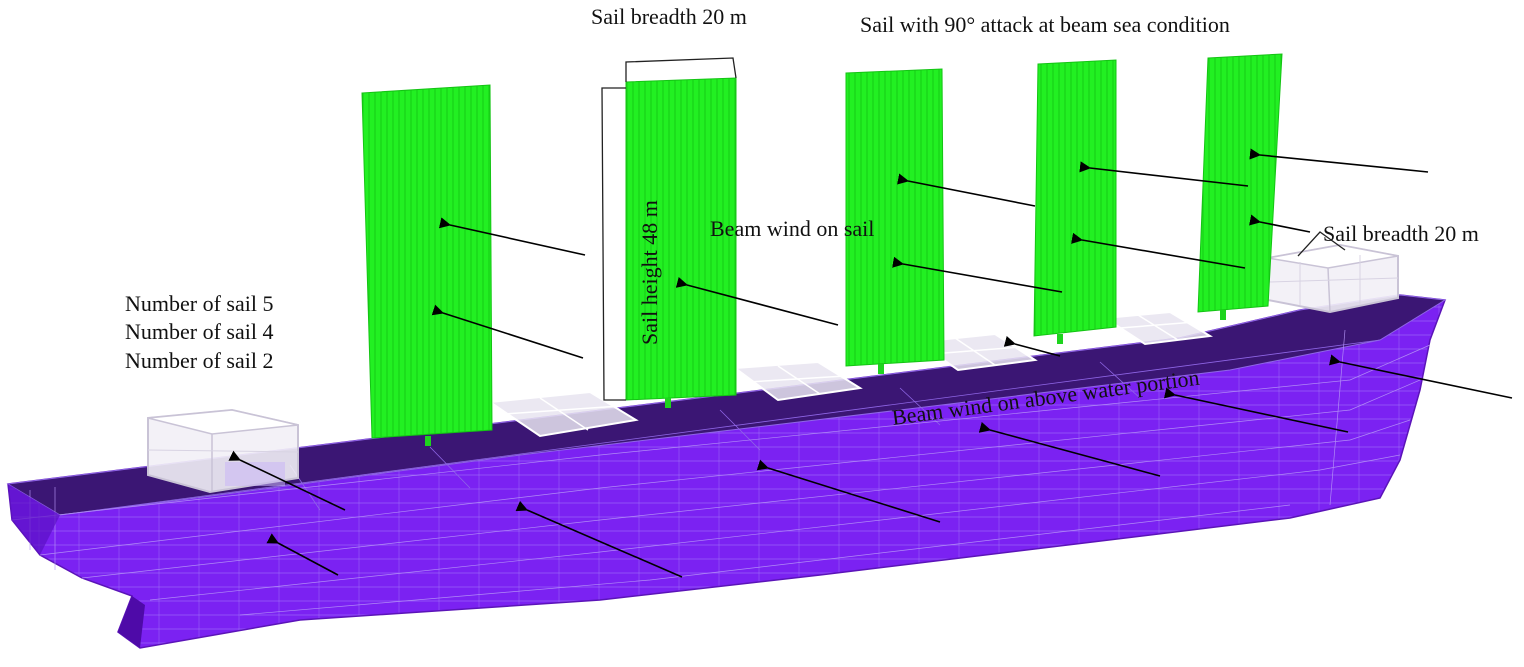  Describe the element at coordinates (199, 360) in the screenshot. I see `sail-count-2-label: Number of sail 2` at that location.